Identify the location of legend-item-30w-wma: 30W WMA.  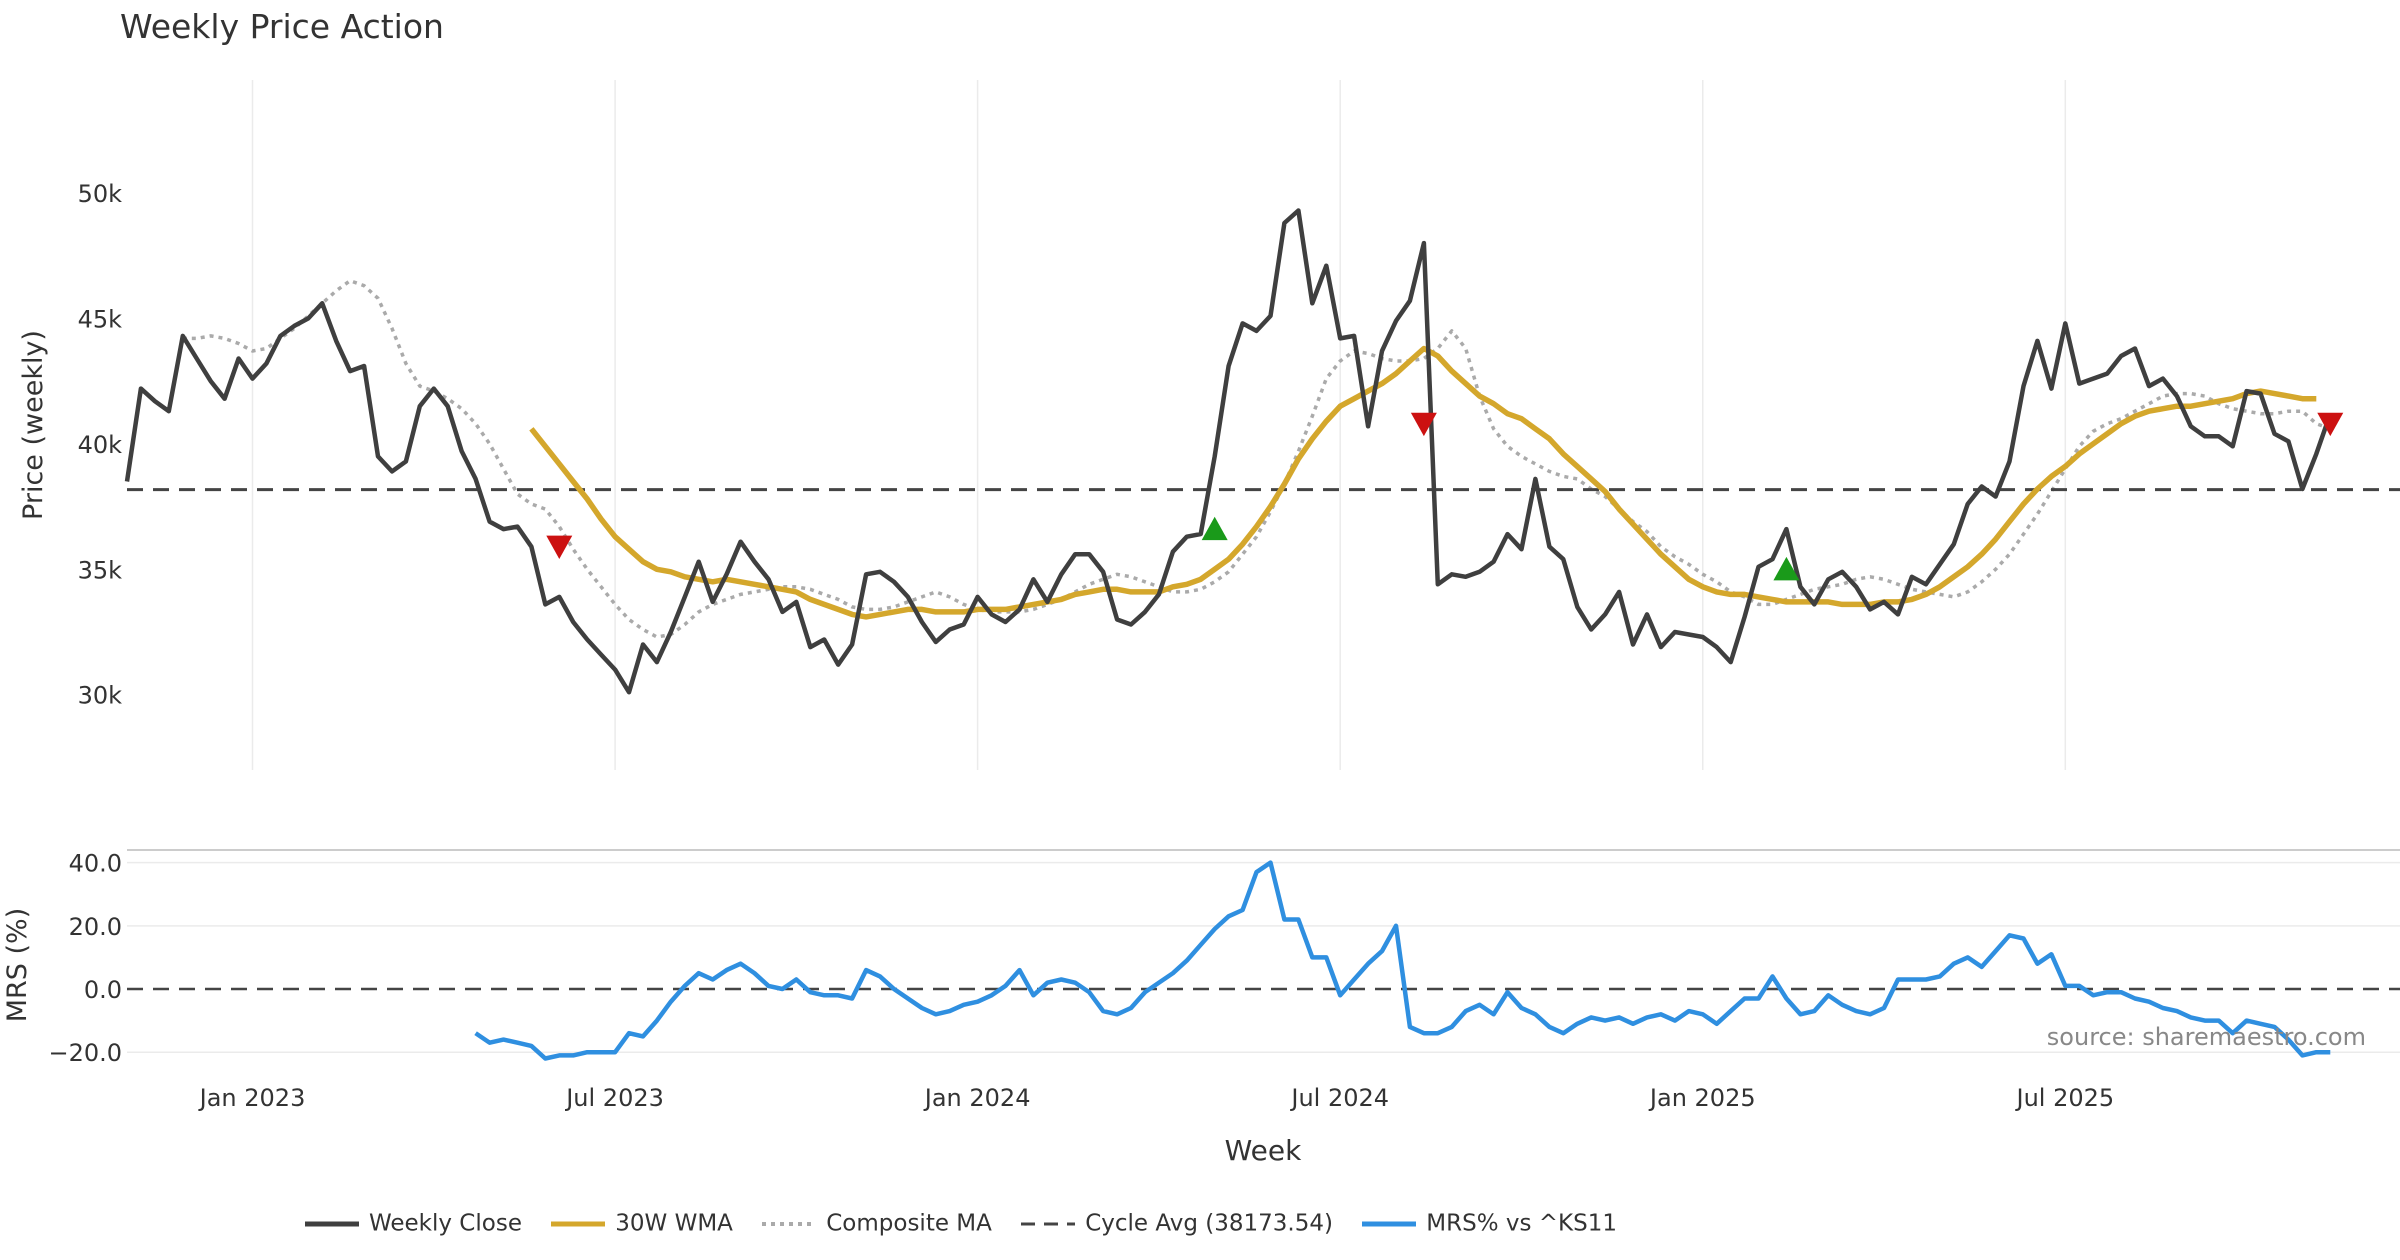
(641, 1223).